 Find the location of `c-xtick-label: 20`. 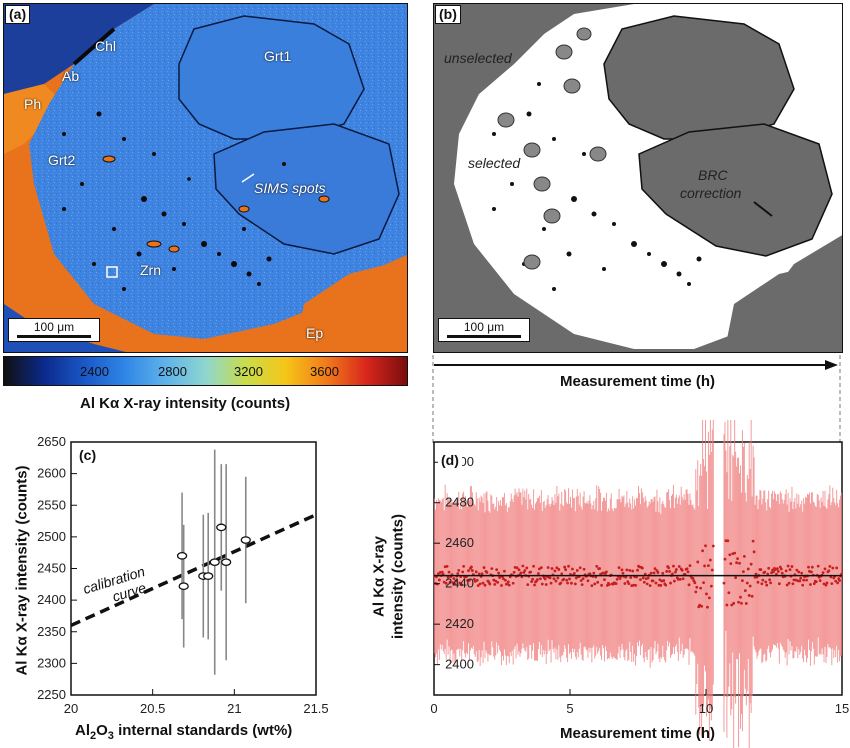

c-xtick-label: 20 is located at coordinates (71, 708).